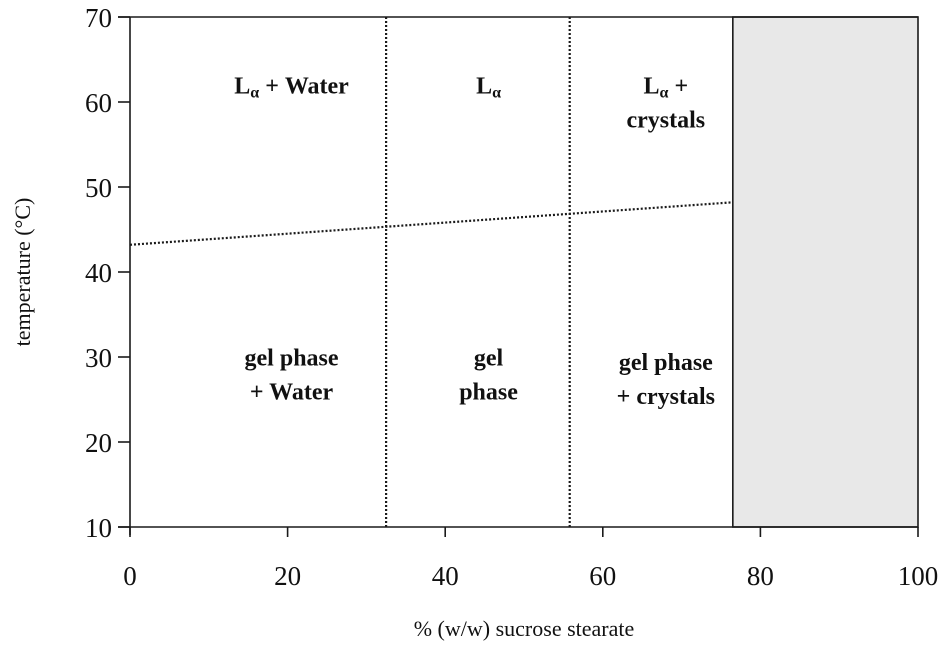  What do you see at coordinates (291, 88) in the screenshot?
I see `region-label-La-water: Lα + Water` at bounding box center [291, 88].